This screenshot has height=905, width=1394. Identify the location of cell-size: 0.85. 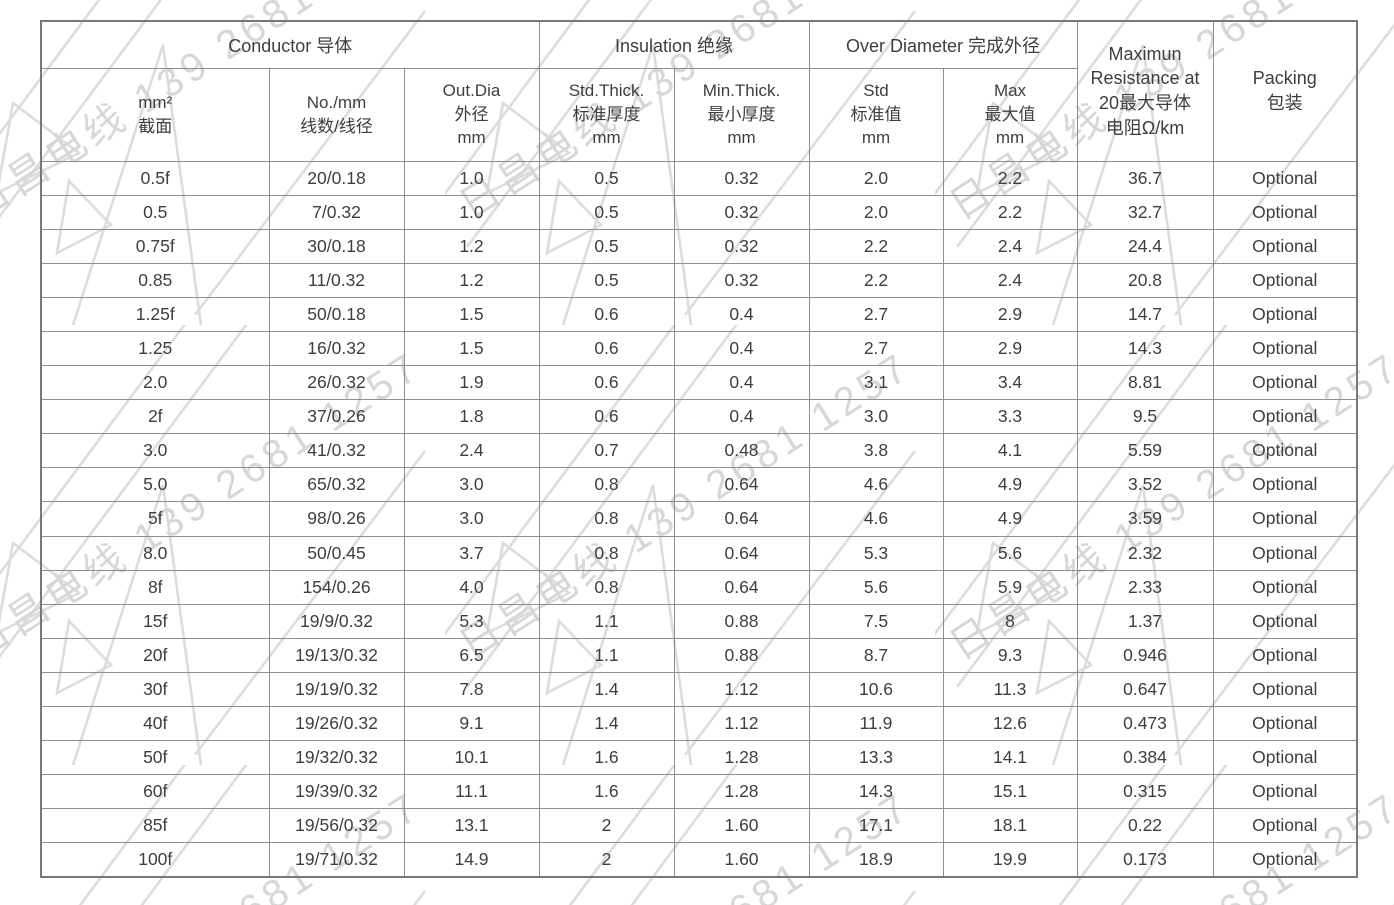
(155, 280).